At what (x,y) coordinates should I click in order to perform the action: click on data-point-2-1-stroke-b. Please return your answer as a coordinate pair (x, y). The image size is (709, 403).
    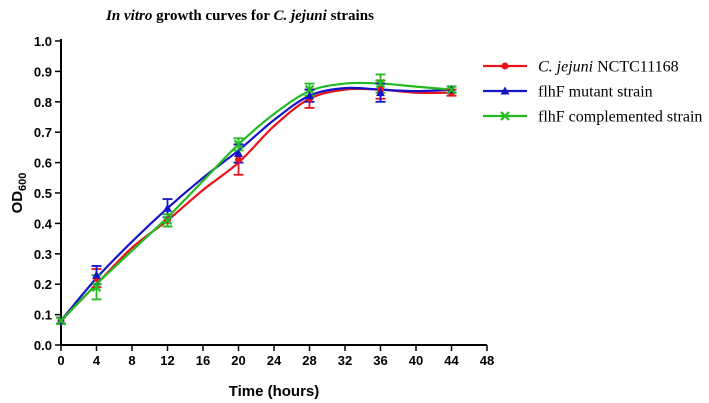
    Looking at the image, I should click on (96, 287).